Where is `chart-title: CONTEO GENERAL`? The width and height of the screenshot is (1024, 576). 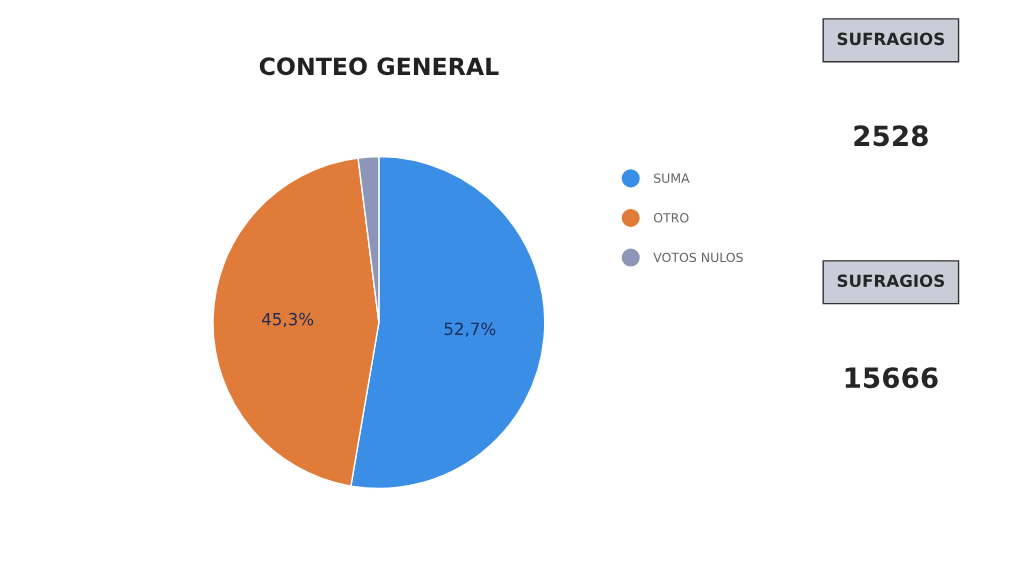
chart-title: CONTEO GENERAL is located at coordinates (379, 66).